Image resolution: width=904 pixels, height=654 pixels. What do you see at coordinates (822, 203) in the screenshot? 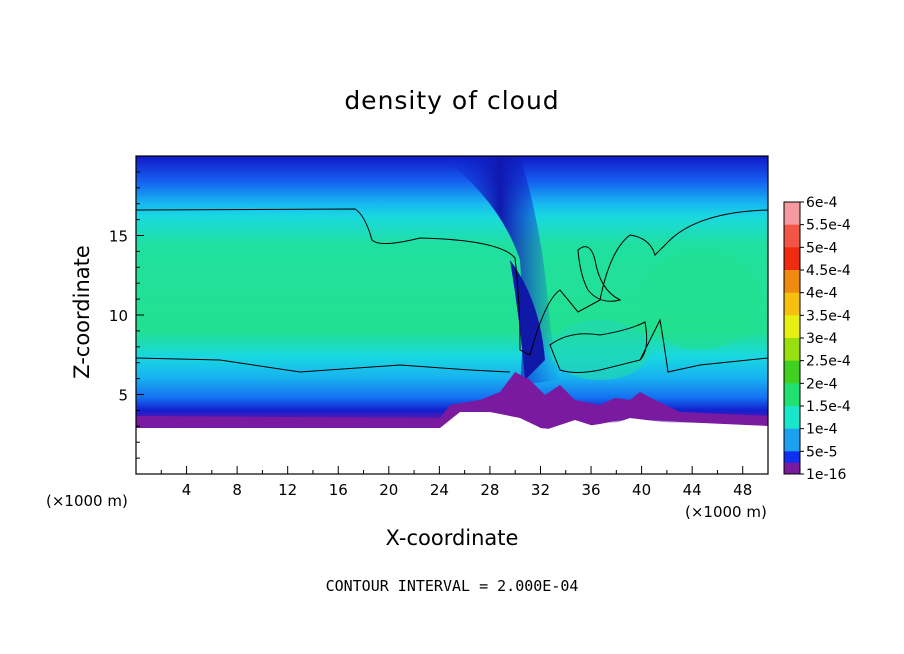
I see `colorbar-label: 6e-4` at bounding box center [822, 203].